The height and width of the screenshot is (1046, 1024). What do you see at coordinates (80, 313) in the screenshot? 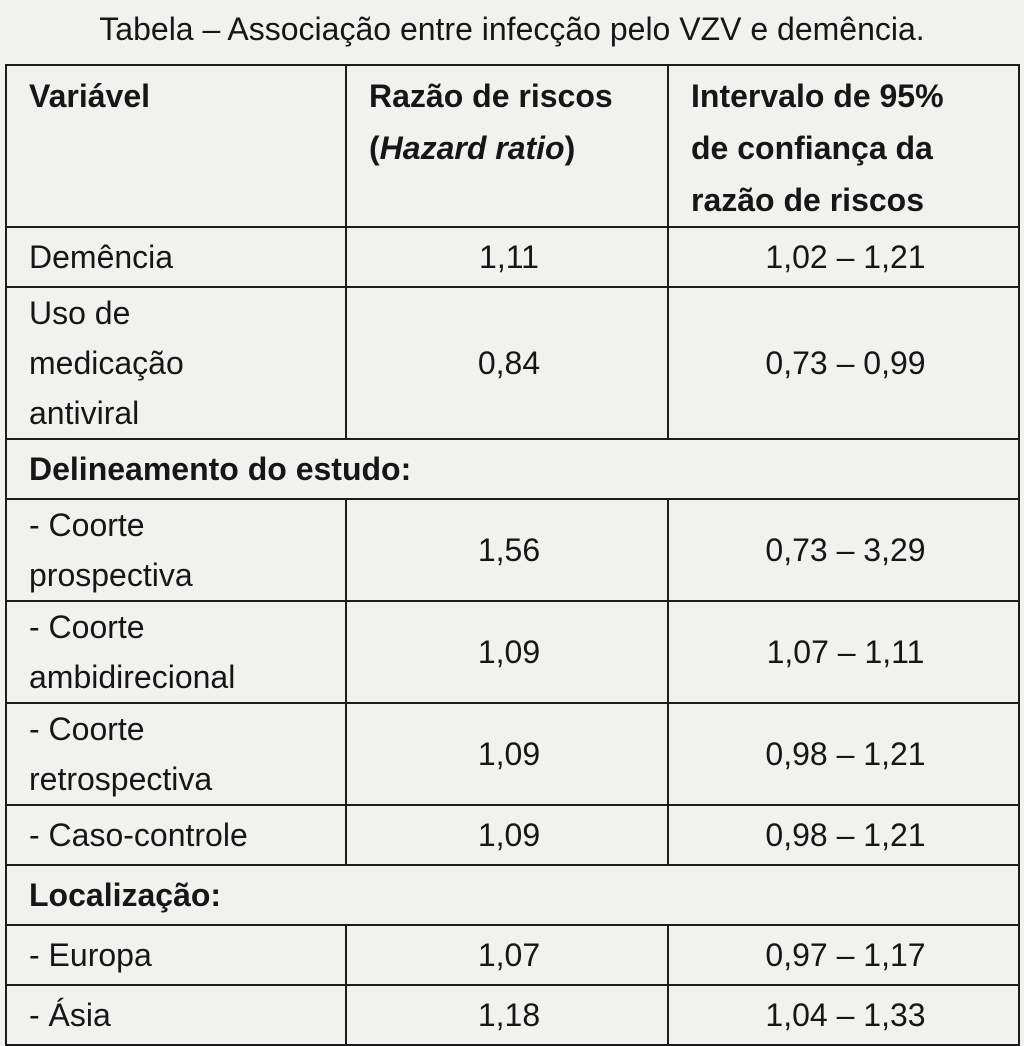
I see `row-variable-line: Uso de` at bounding box center [80, 313].